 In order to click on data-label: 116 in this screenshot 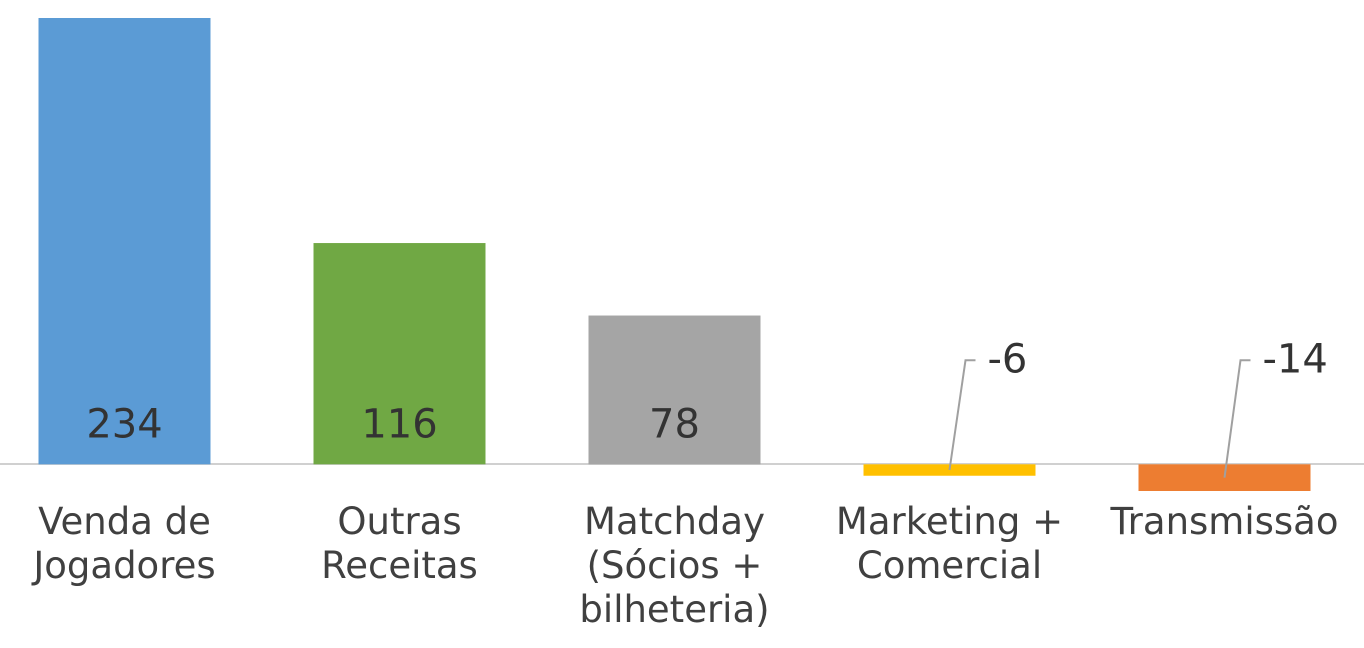, I will do `click(399, 424)`.